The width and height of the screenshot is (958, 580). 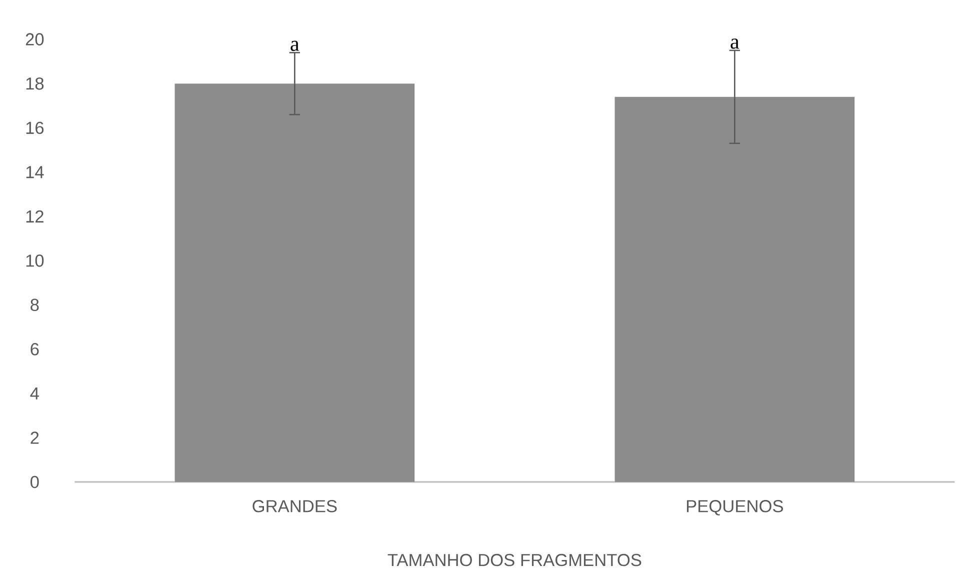 I want to click on y-tick-label: 16, so click(x=35, y=128).